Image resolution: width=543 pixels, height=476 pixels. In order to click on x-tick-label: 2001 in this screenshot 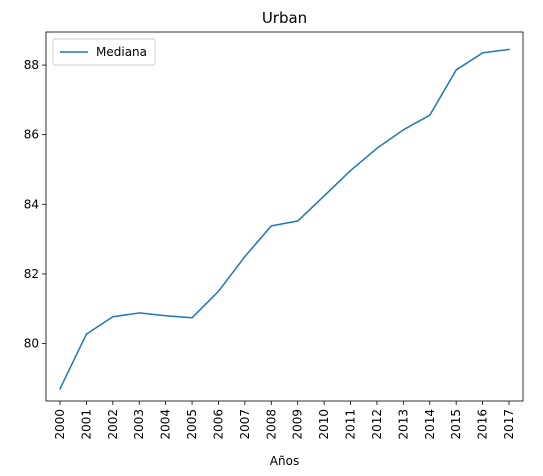, I will do `click(86, 424)`.